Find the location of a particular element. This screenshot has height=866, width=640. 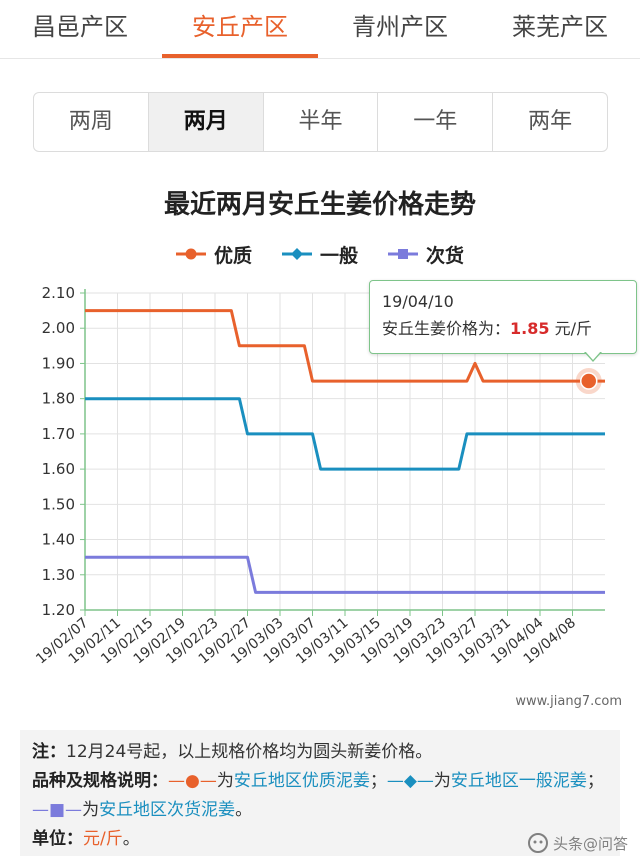

spec-regular-text: 安丘地区一般泥姜 is located at coordinates (518, 781).